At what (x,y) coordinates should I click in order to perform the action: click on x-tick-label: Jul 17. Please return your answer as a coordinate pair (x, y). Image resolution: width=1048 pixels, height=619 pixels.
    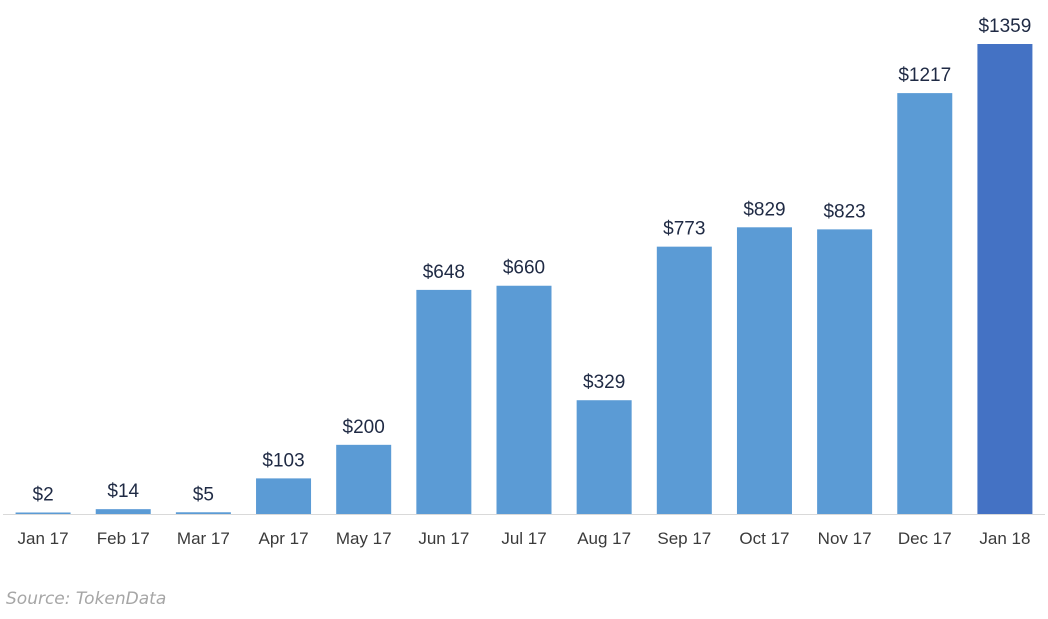
    Looking at the image, I should click on (523, 538).